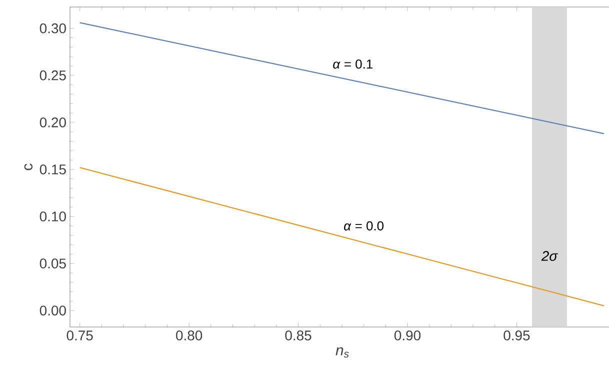 The height and width of the screenshot is (389, 609). What do you see at coordinates (53, 217) in the screenshot?
I see `y-tick-label: 0.10` at bounding box center [53, 217].